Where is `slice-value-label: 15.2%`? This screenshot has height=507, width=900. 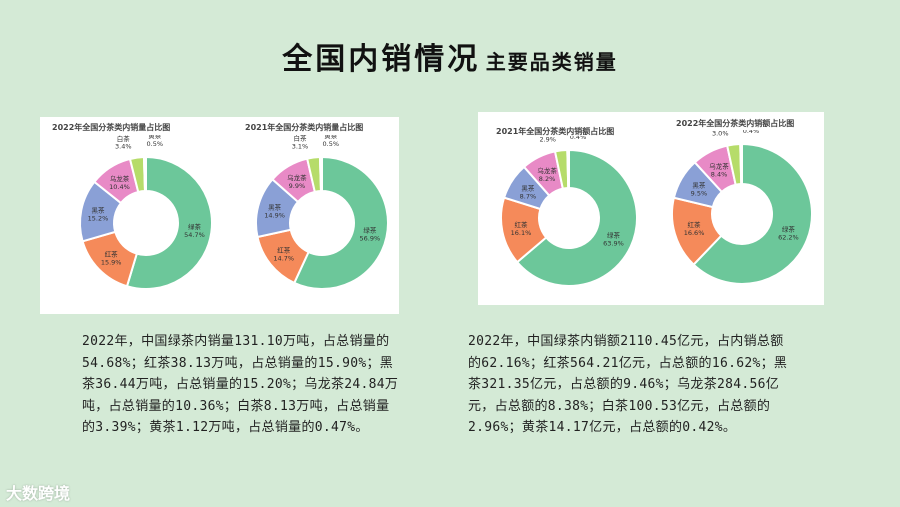 slice-value-label: 15.2% is located at coordinates (98, 218).